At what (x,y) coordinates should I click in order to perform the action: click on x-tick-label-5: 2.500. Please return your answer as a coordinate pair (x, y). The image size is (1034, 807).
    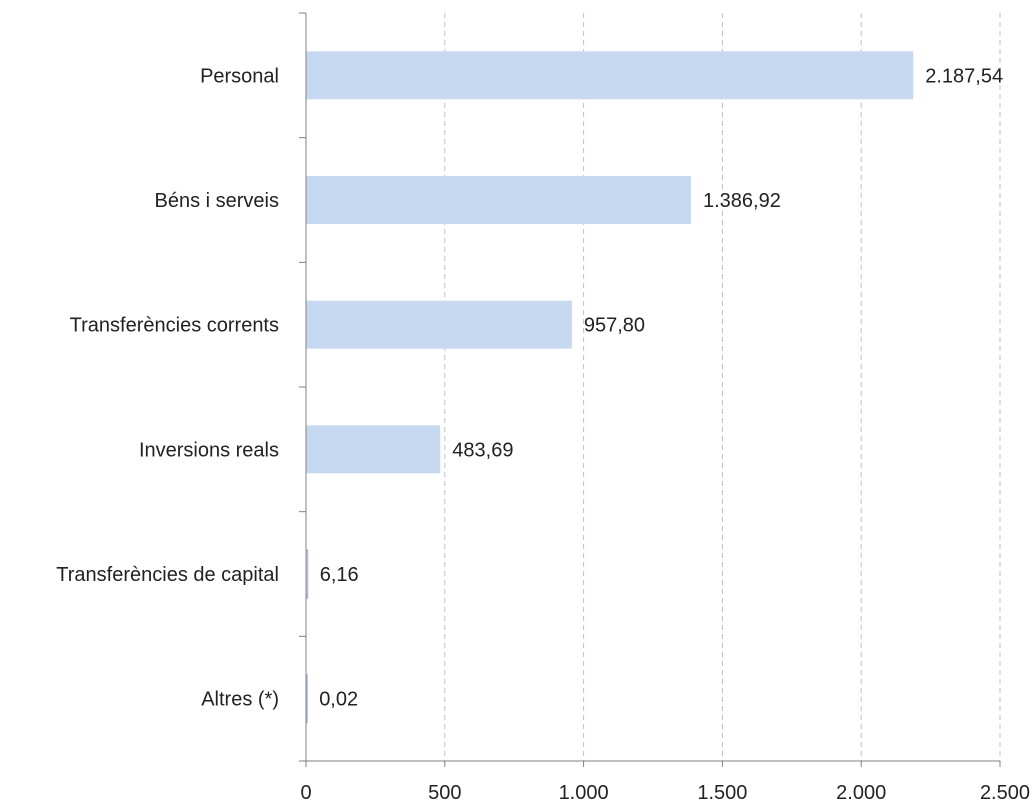
    Looking at the image, I should click on (1005, 793).